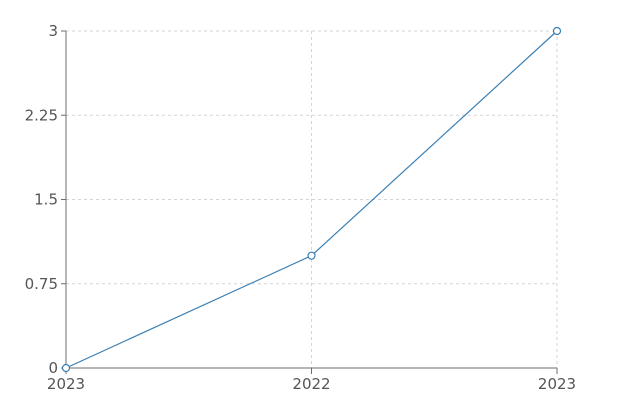 The width and height of the screenshot is (622, 416). Describe the element at coordinates (41, 115) in the screenshot. I see `y-tick-label: 2.25` at that location.